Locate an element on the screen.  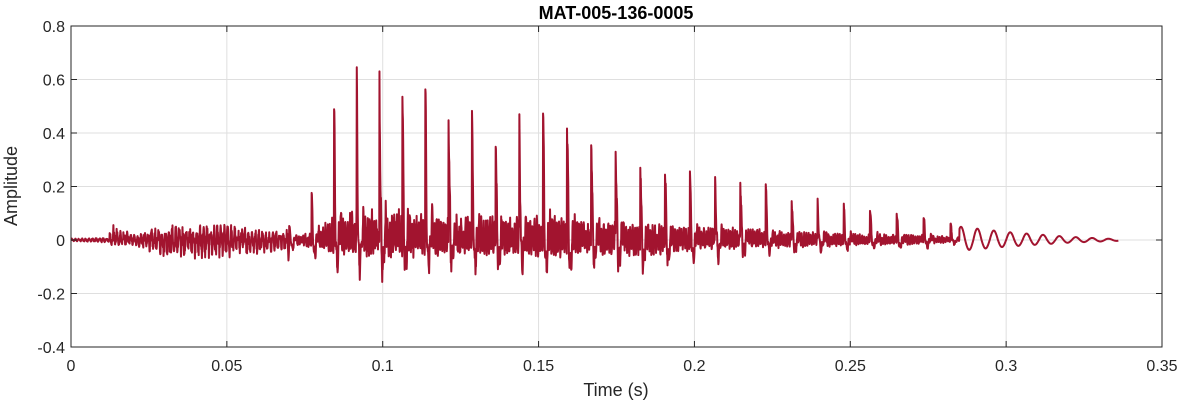
x-tick-label: 0.35 is located at coordinates (1161, 366).